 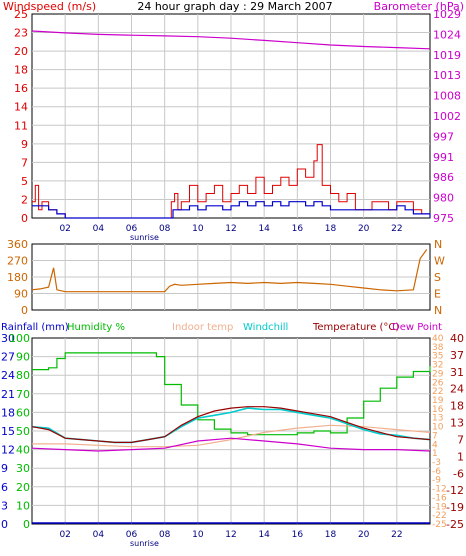 I want to click on barometer-tick: 980, so click(x=443, y=198).